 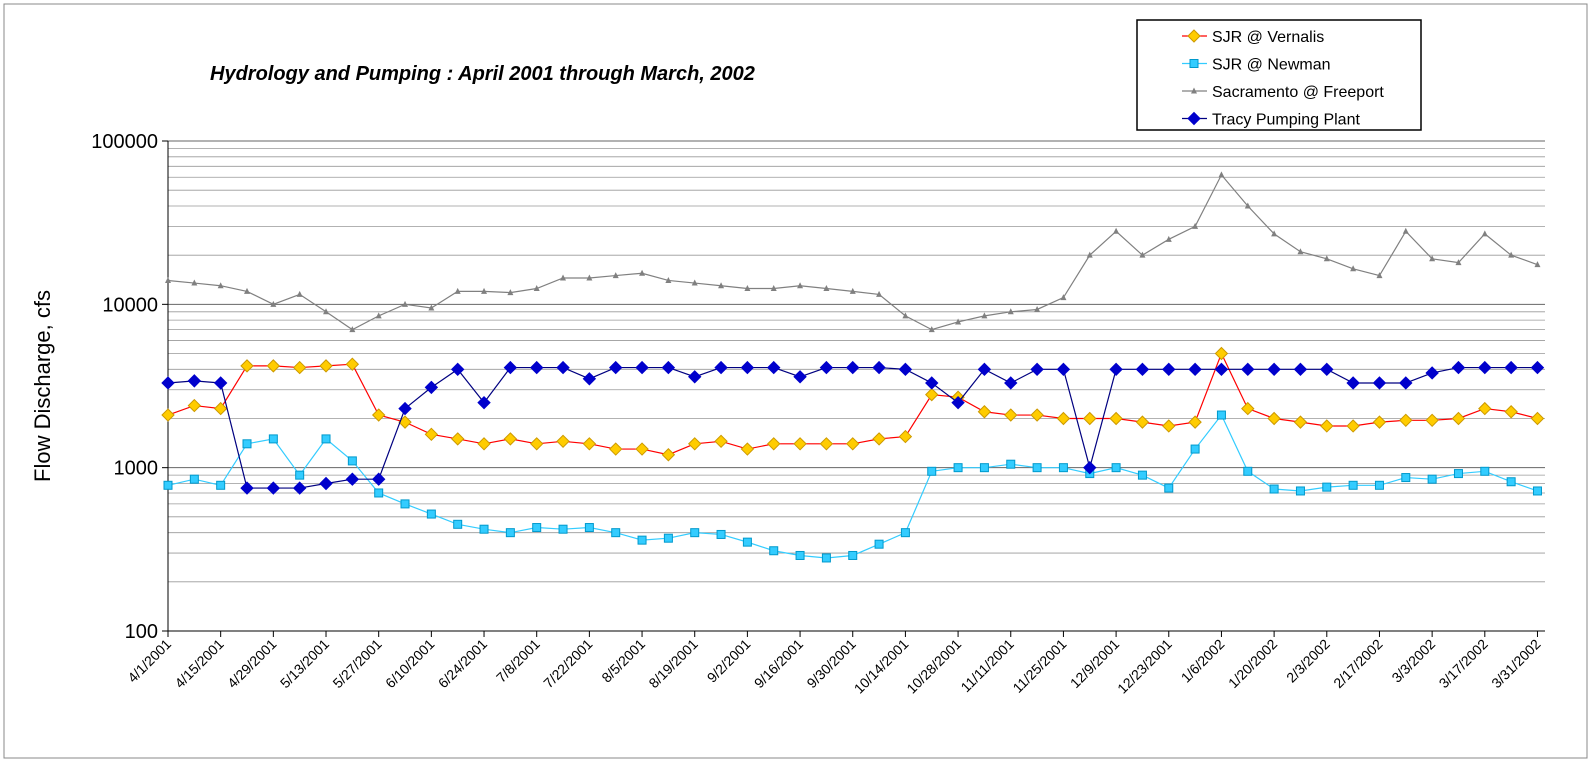 I want to click on legend-label: Tracy Pumping Plant, so click(x=1286, y=120).